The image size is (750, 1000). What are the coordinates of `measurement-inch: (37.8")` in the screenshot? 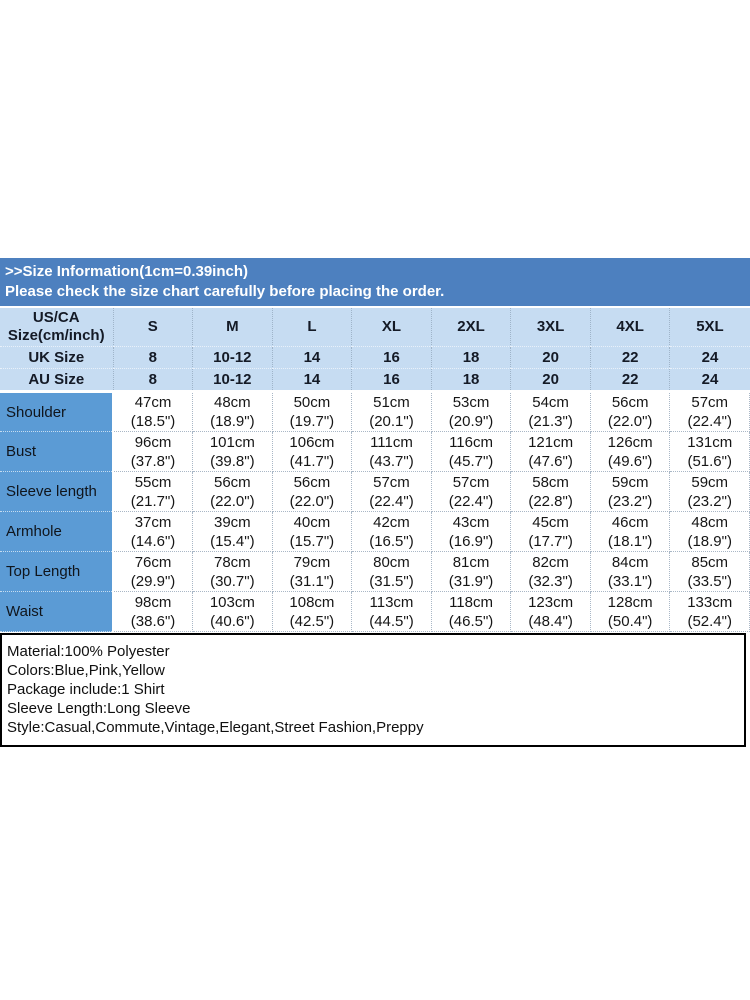 It's located at (153, 461).